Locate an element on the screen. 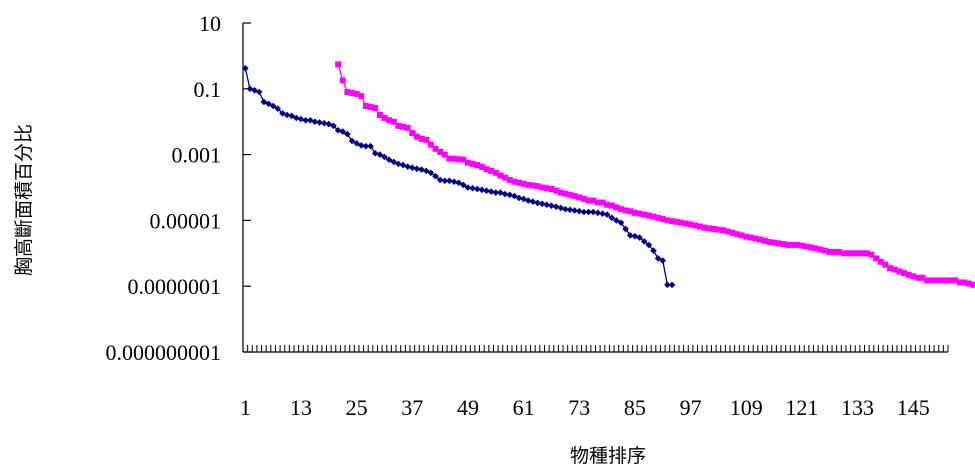 This screenshot has height=473, width=975. y-tick-label: 0.001 is located at coordinates (197, 155).